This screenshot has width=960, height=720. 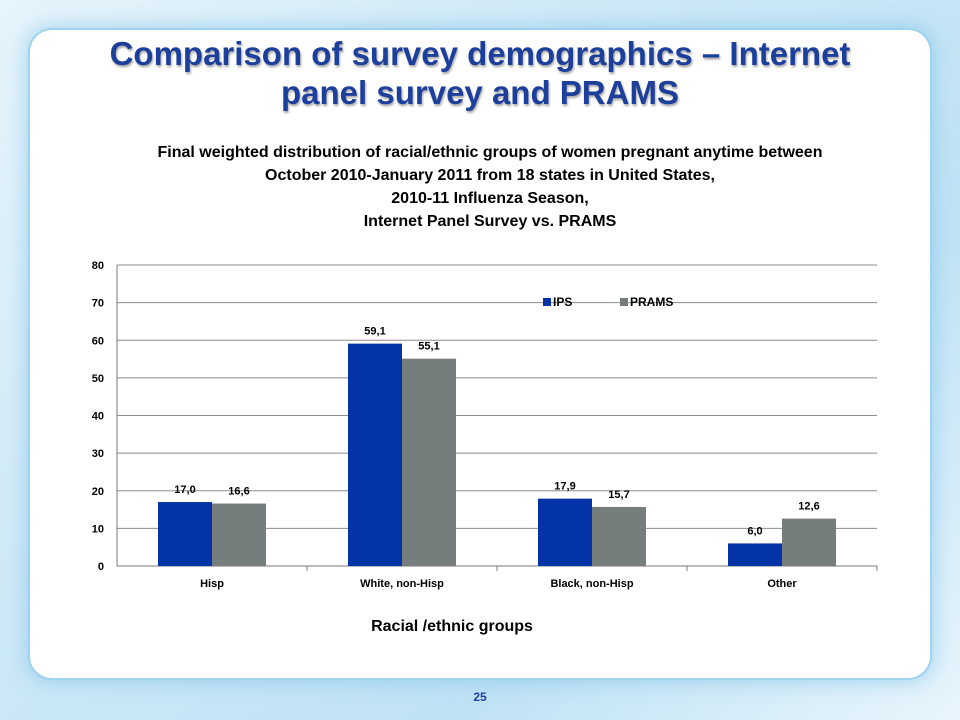 What do you see at coordinates (490, 221) in the screenshot?
I see `chart-title-line-4: Internet Panel Survey vs. PRAMS` at bounding box center [490, 221].